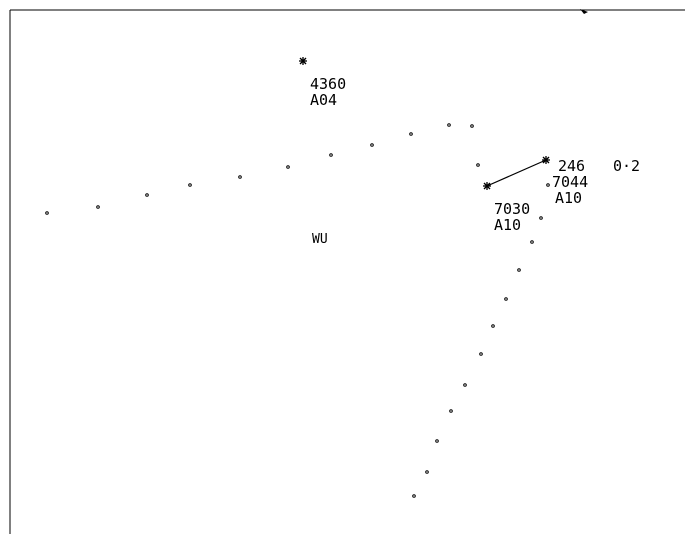 The image size is (685, 534). I want to click on target-code-label: 7030, so click(512, 209).